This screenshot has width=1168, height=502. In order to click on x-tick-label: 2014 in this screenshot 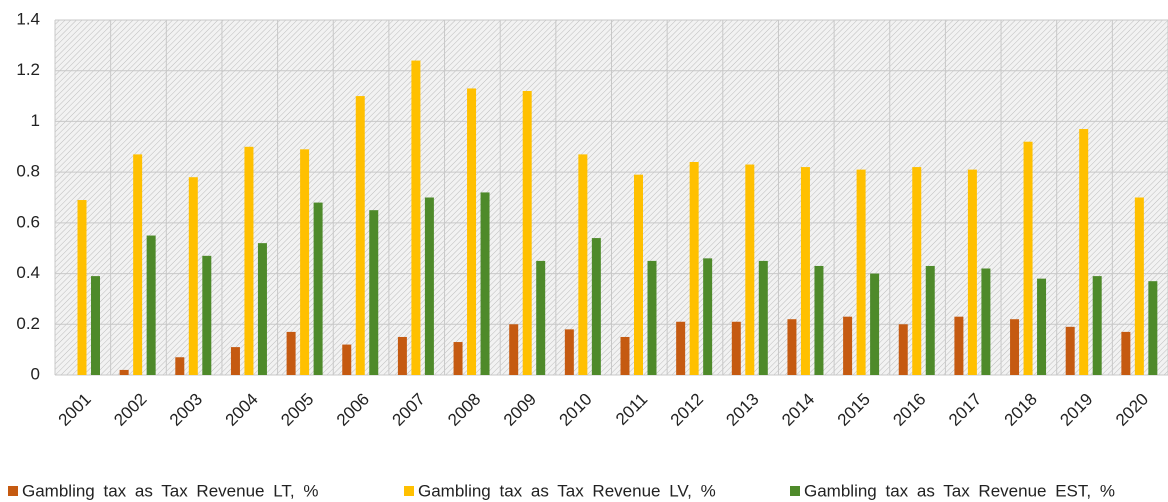, I will do `click(798, 410)`.